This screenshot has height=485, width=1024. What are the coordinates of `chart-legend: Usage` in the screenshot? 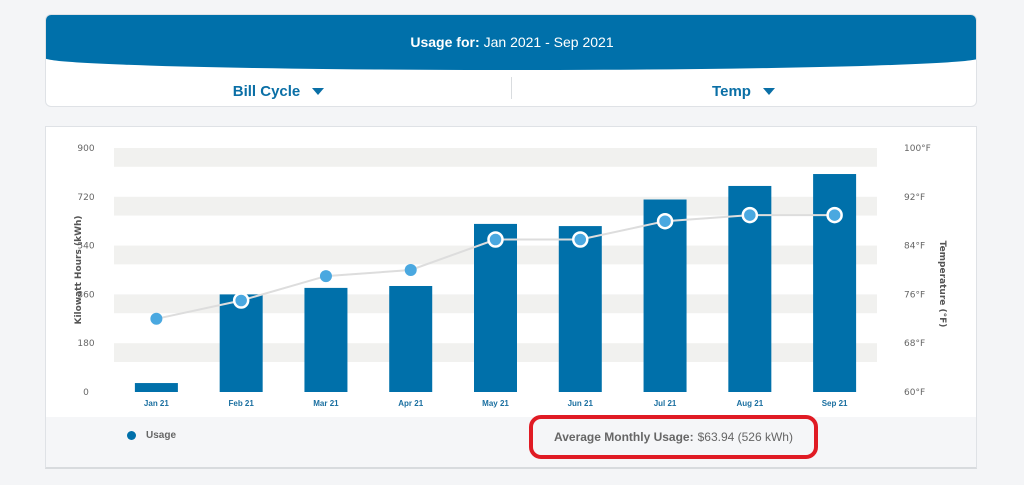 It's located at (151, 435).